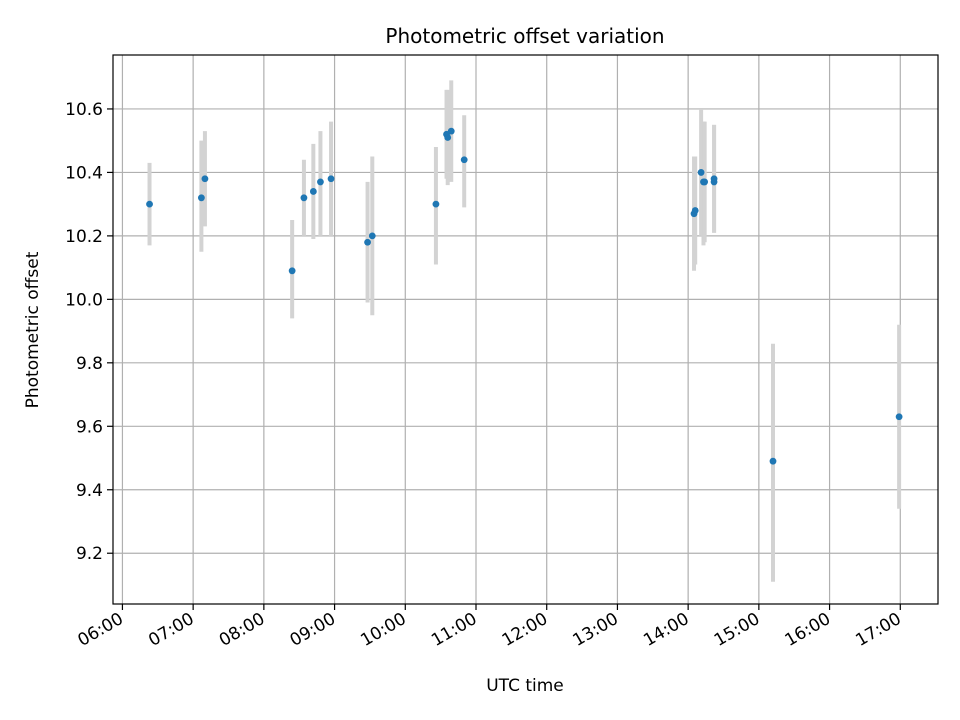  I want to click on y-tick-label: 9.2, so click(89, 554).